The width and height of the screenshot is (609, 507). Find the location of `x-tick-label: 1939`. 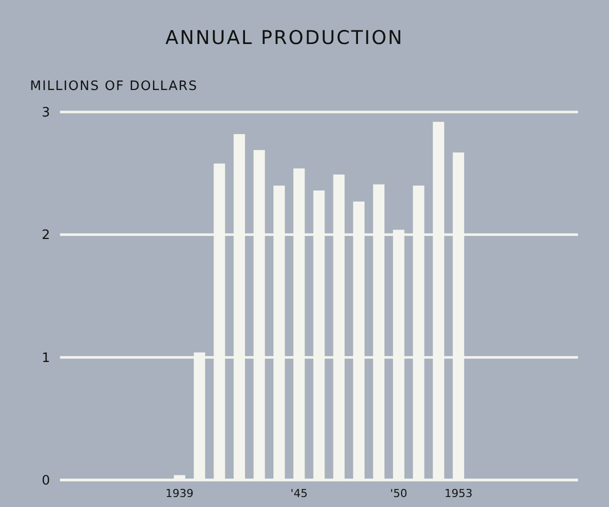

x-tick-label: 1939 is located at coordinates (180, 493).